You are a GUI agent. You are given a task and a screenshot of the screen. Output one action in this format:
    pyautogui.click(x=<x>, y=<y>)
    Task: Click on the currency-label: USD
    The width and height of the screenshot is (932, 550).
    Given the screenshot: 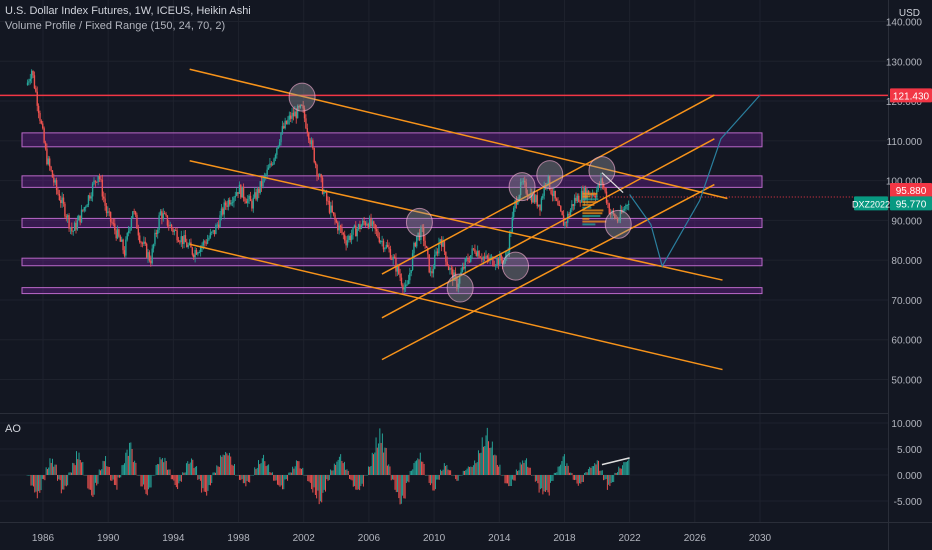 What is the action you would take?
    pyautogui.click(x=909, y=13)
    